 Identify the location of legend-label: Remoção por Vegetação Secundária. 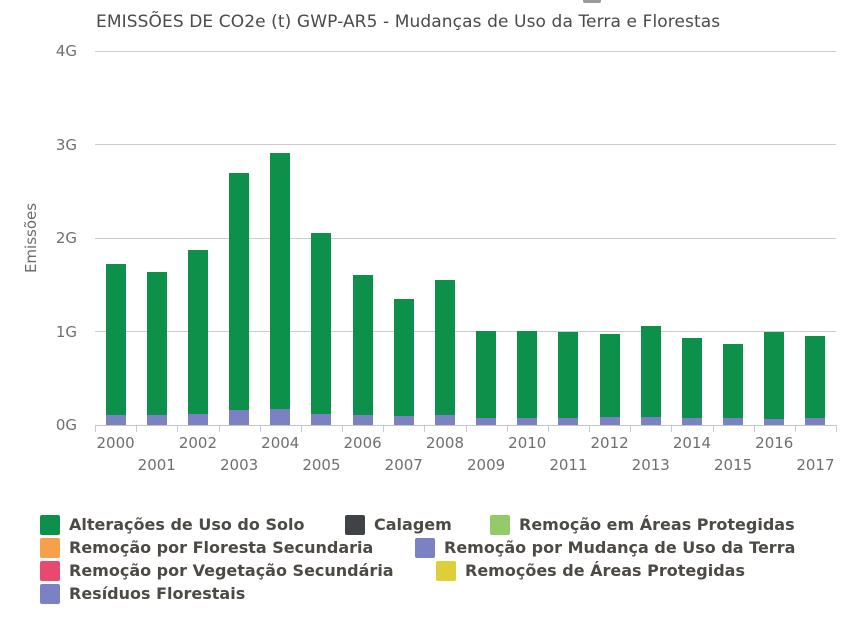
(231, 570).